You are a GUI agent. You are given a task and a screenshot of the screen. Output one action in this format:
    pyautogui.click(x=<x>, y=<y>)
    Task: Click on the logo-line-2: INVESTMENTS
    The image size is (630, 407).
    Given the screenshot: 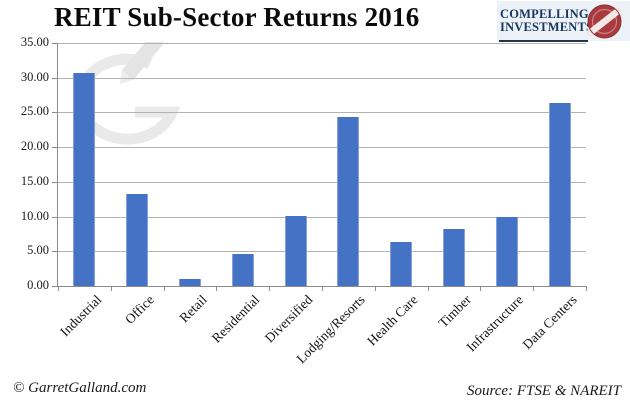 What is the action you would take?
    pyautogui.click(x=547, y=27)
    